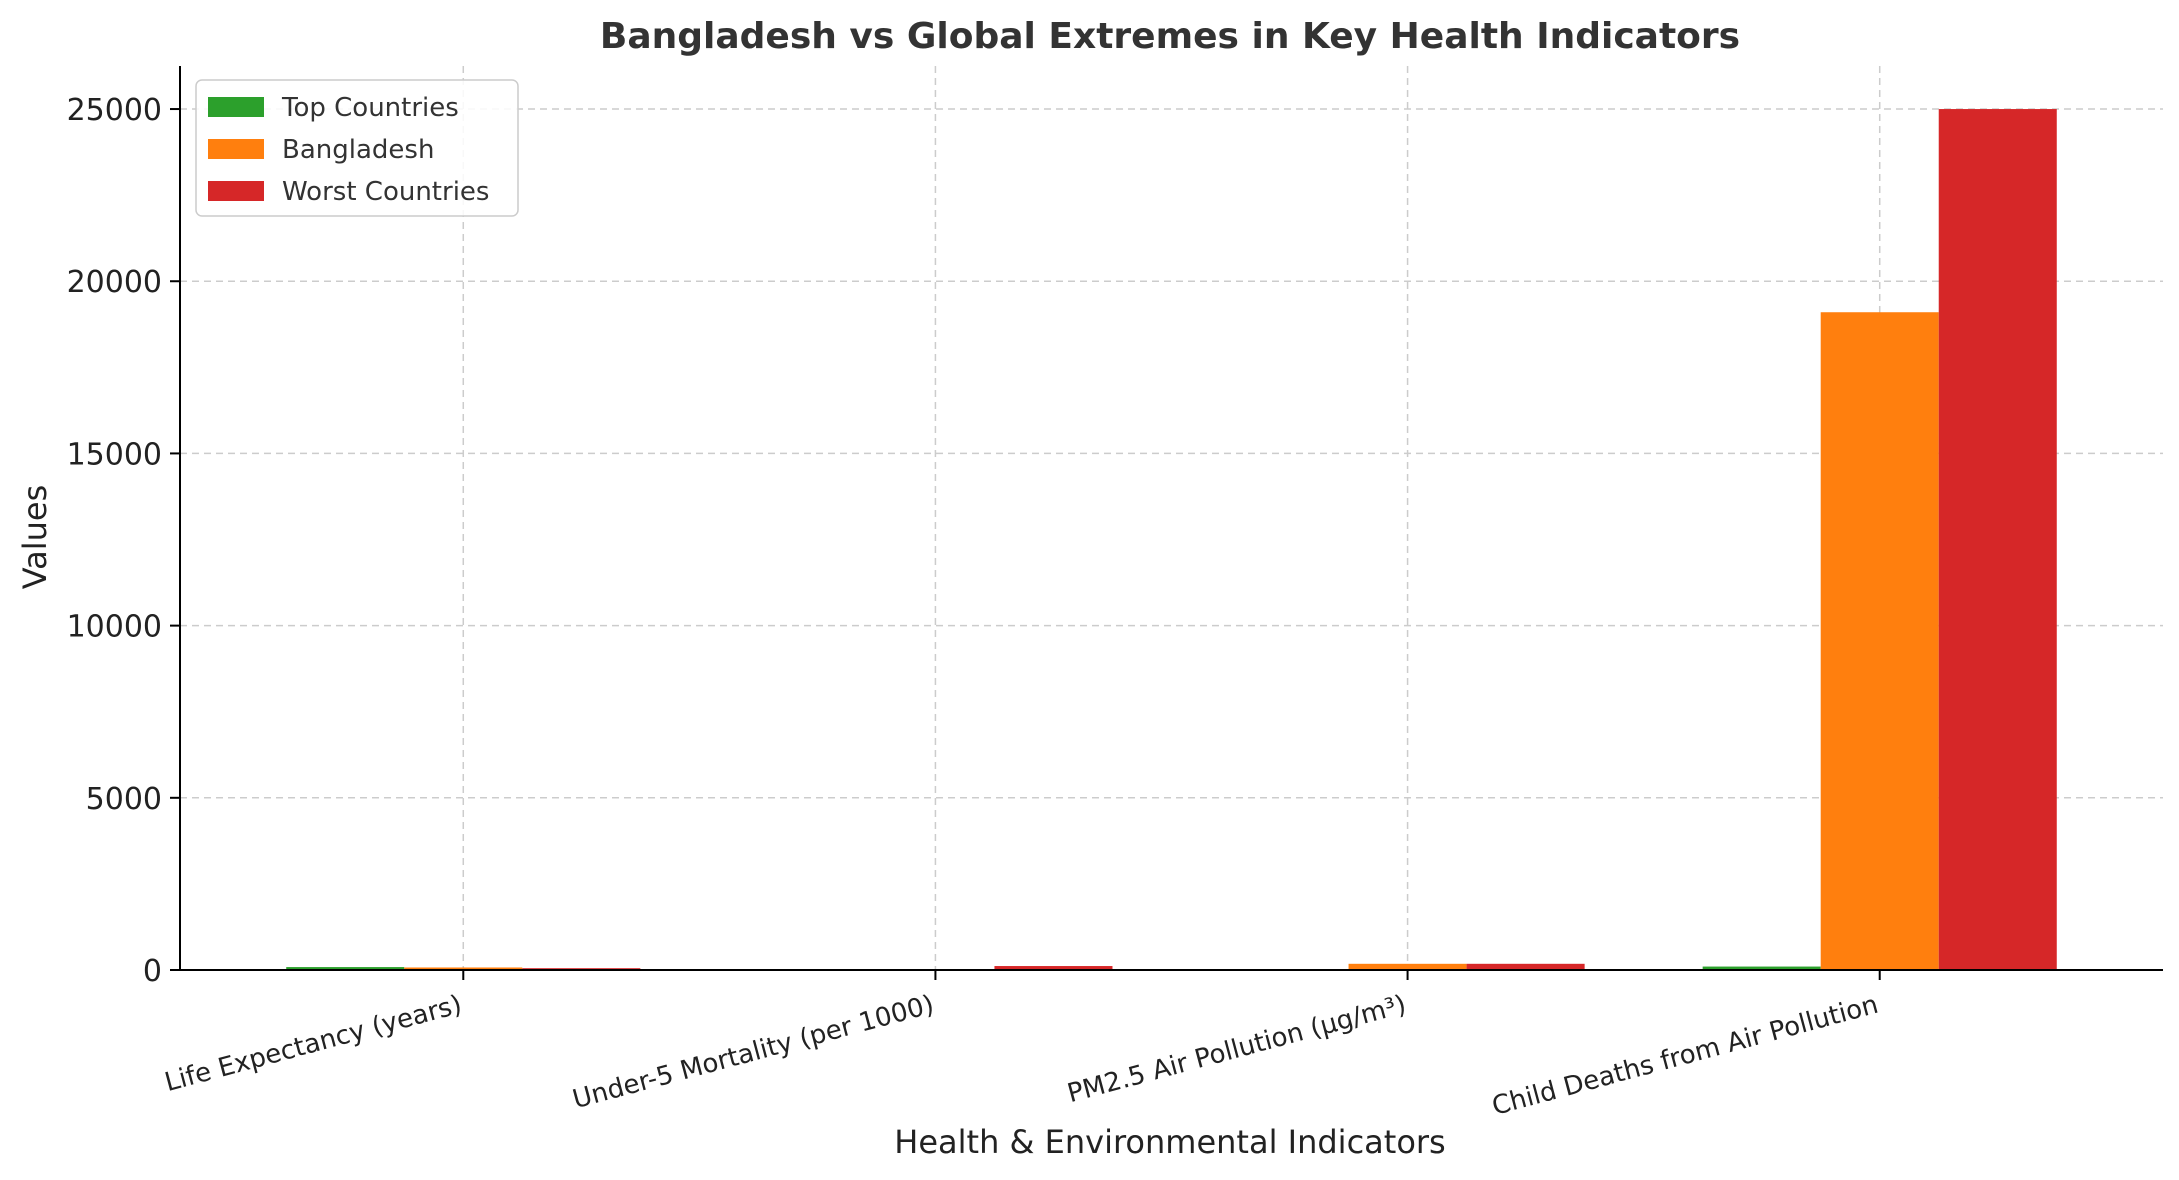  Describe the element at coordinates (35, 537) in the screenshot. I see `y-axis-label: Values` at that location.